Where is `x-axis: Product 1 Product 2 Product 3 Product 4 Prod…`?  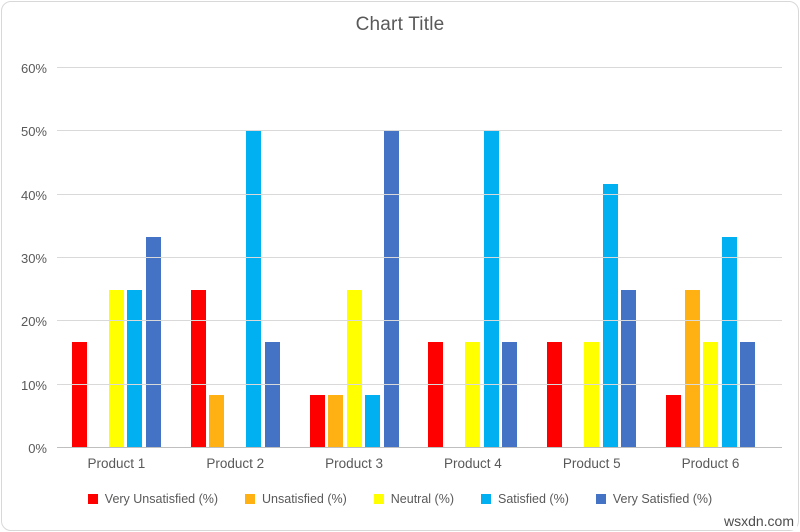
x-axis: Product 1 Product 2 Product 3 Product 4 Prod… is located at coordinates (413, 463).